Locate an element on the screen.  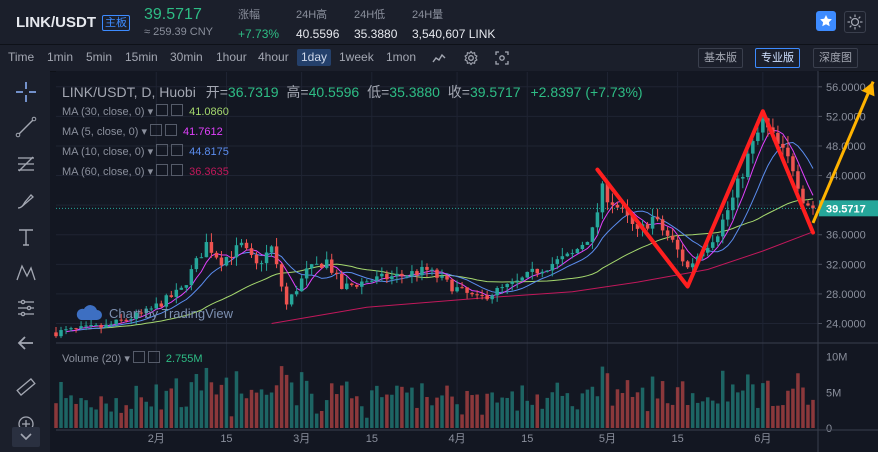
last-price: 39.5717 is located at coordinates (173, 14).